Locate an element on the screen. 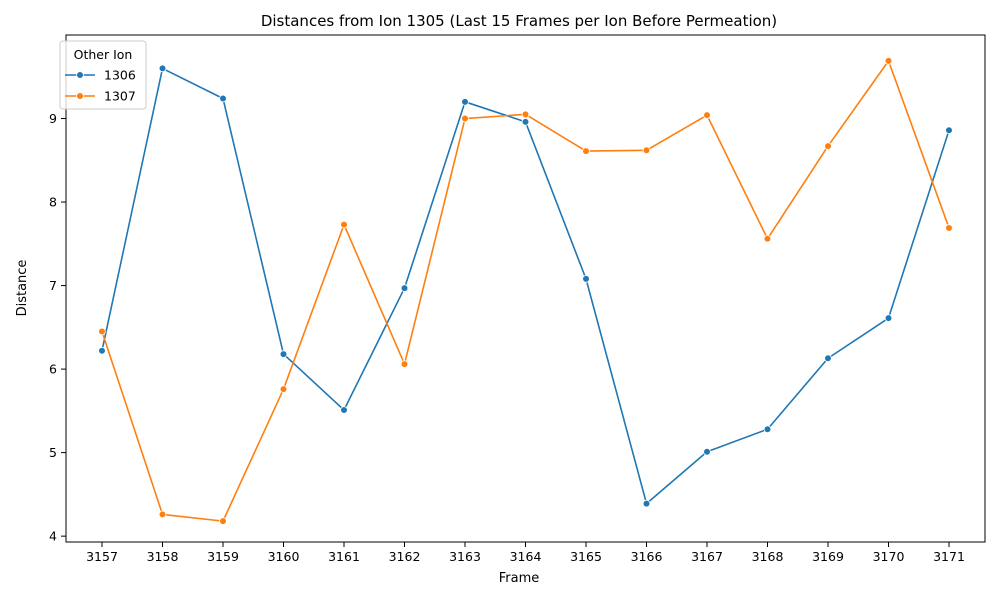  legend-title: Other Ion is located at coordinates (103, 54).